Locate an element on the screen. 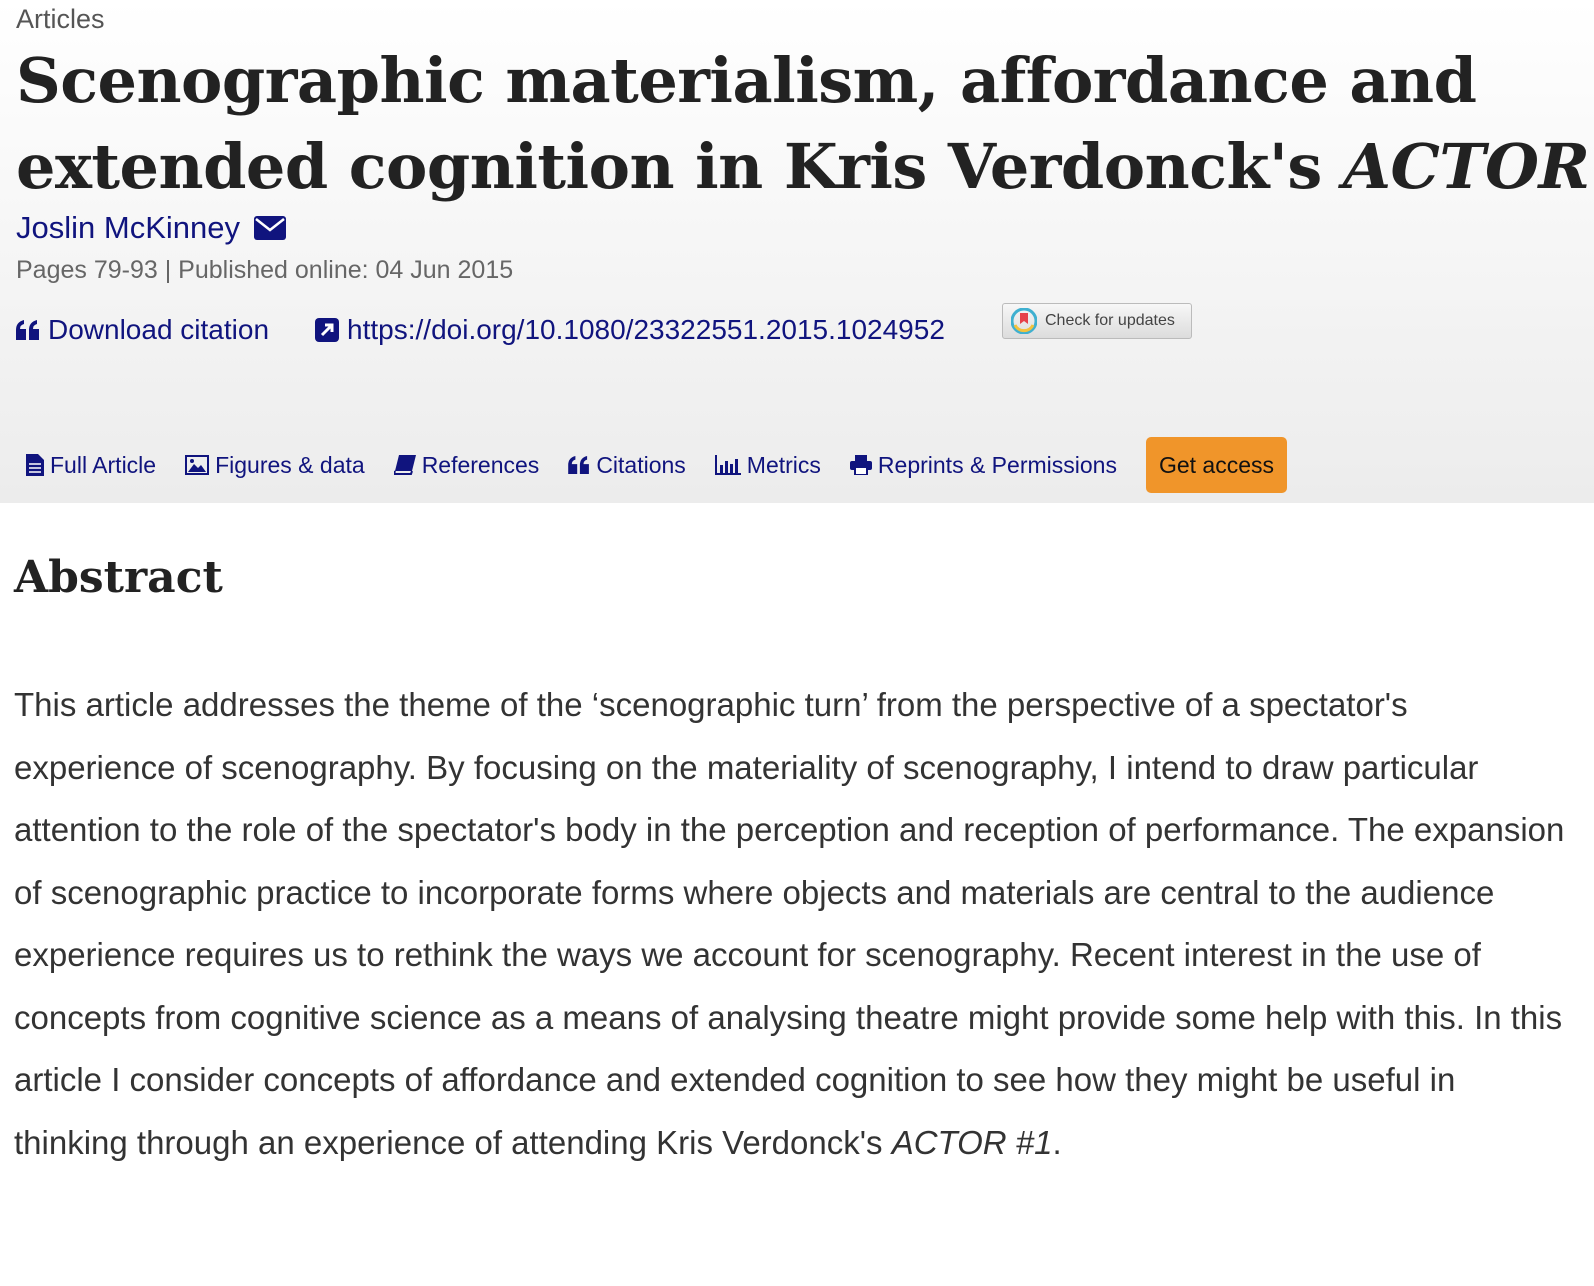 The width and height of the screenshot is (1594, 1286). tab-label: Metrics is located at coordinates (783, 464).